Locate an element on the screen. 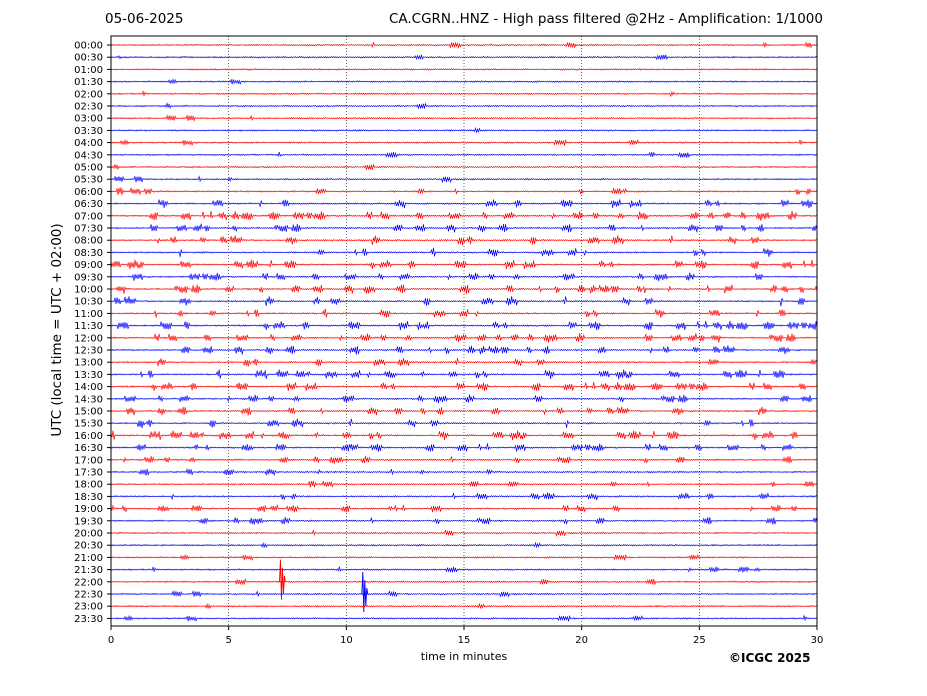 This screenshot has width=927, height=696. x-tick-layer: 0 5 10 15 20 25 30 is located at coordinates (466, 636).